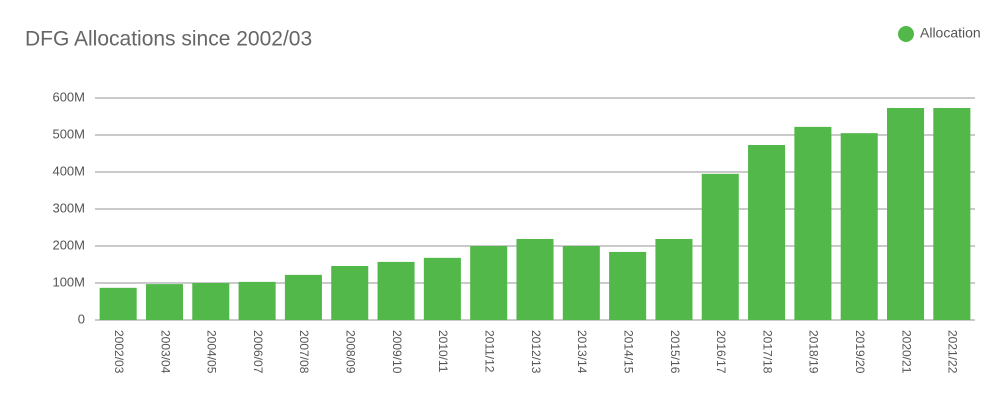  Describe the element at coordinates (165, 352) in the screenshot. I see `x-tick-label: 2003/04` at that location.